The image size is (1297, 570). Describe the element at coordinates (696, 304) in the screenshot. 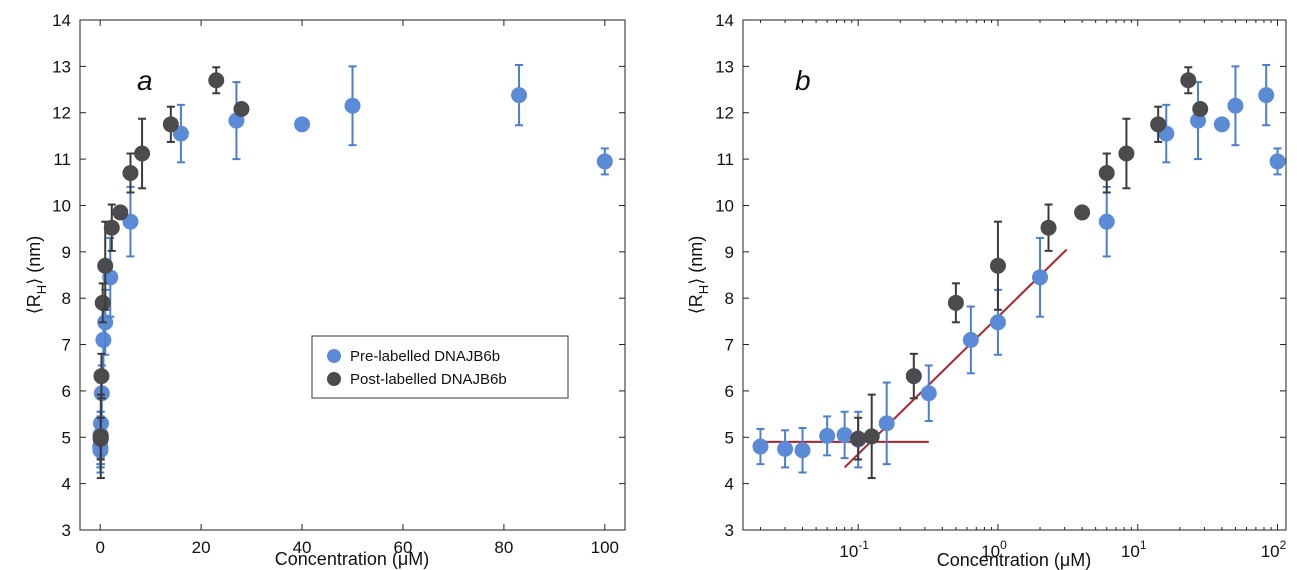

I see `y-axis-label-main-b: ⟨R` at that location.